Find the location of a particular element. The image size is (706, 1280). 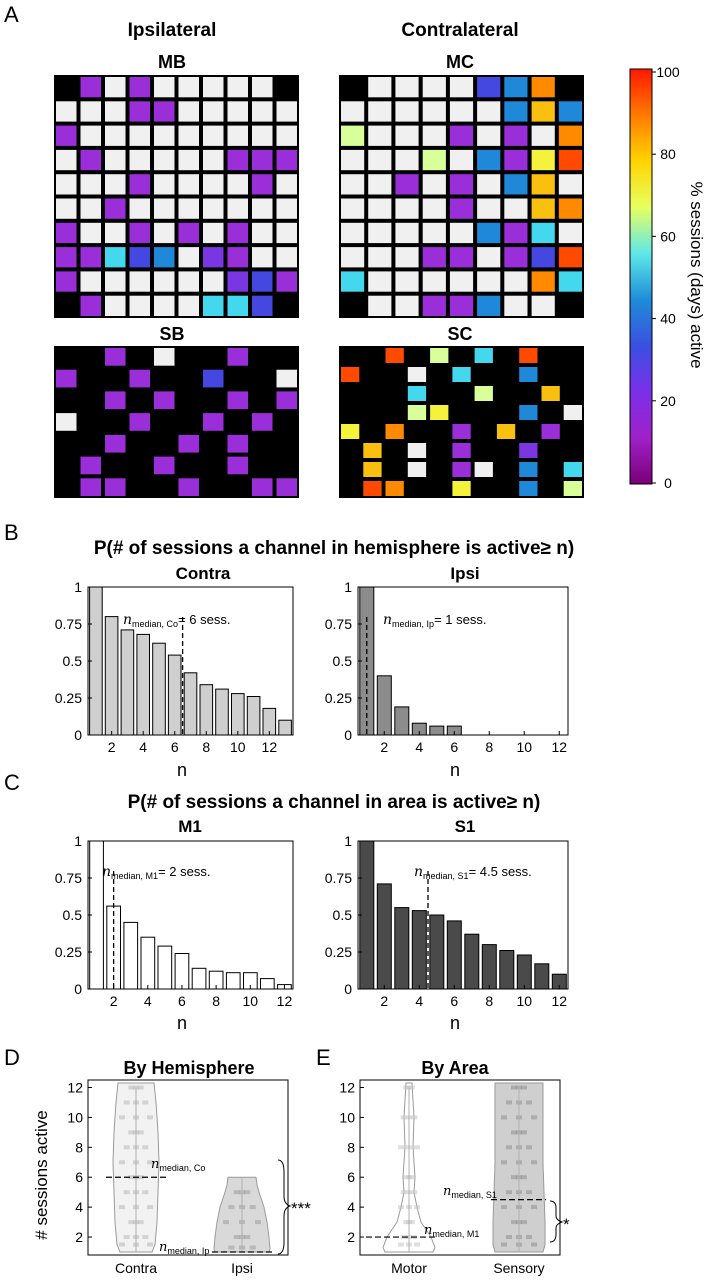

x-tick-label: 12 is located at coordinates (285, 1001).